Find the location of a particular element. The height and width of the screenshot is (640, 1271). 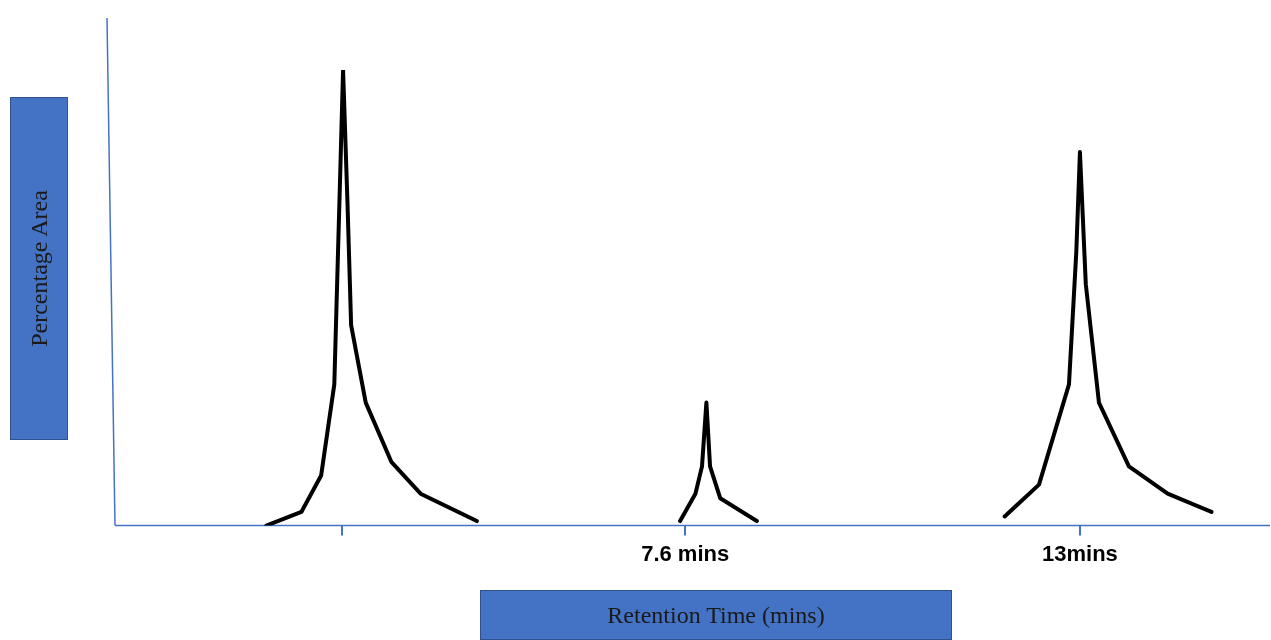

x-axis-title: Retention Time (mins) is located at coordinates (716, 615).